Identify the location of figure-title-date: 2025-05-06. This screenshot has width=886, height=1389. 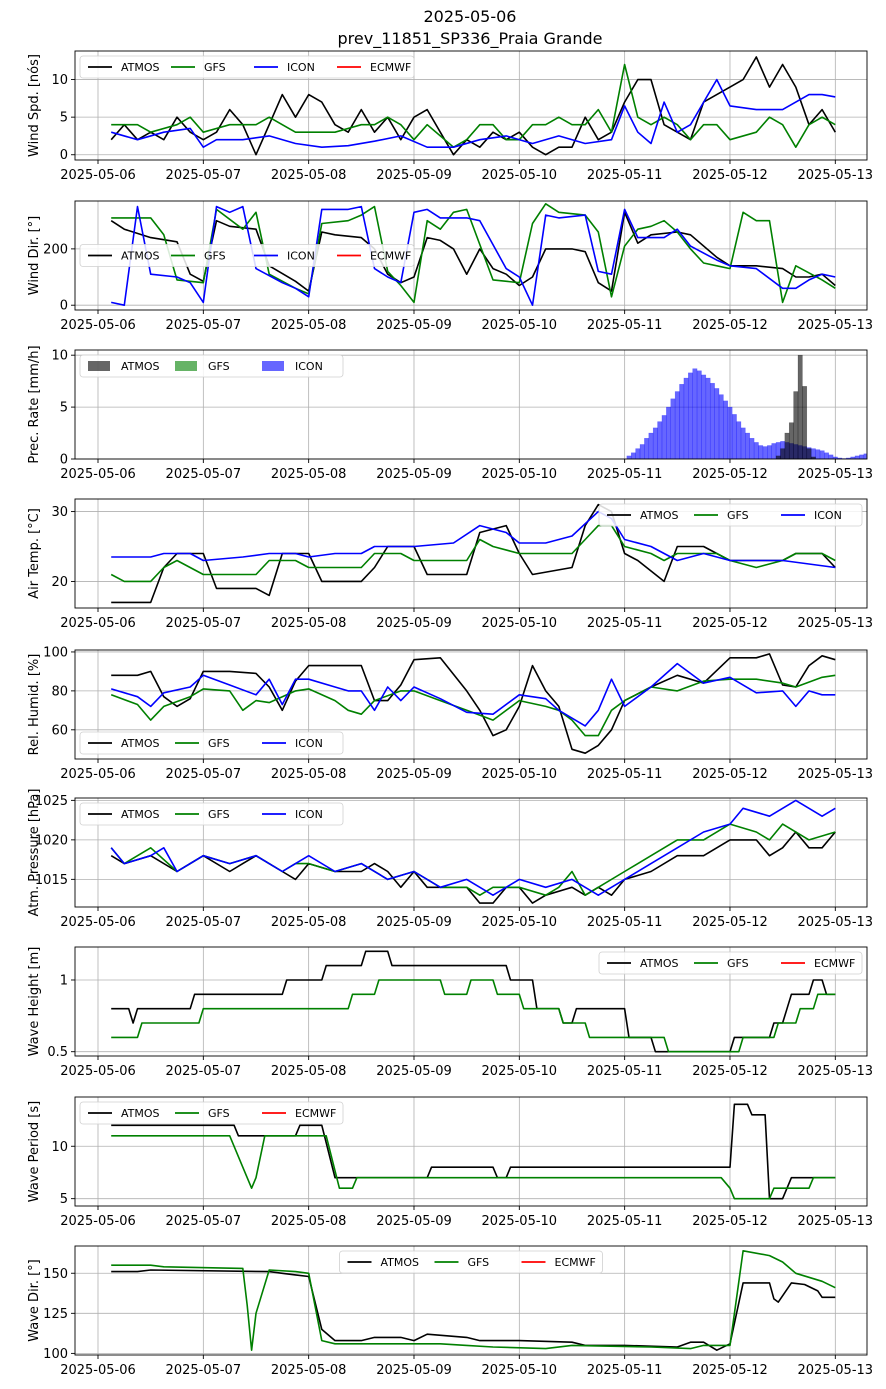
(470, 16).